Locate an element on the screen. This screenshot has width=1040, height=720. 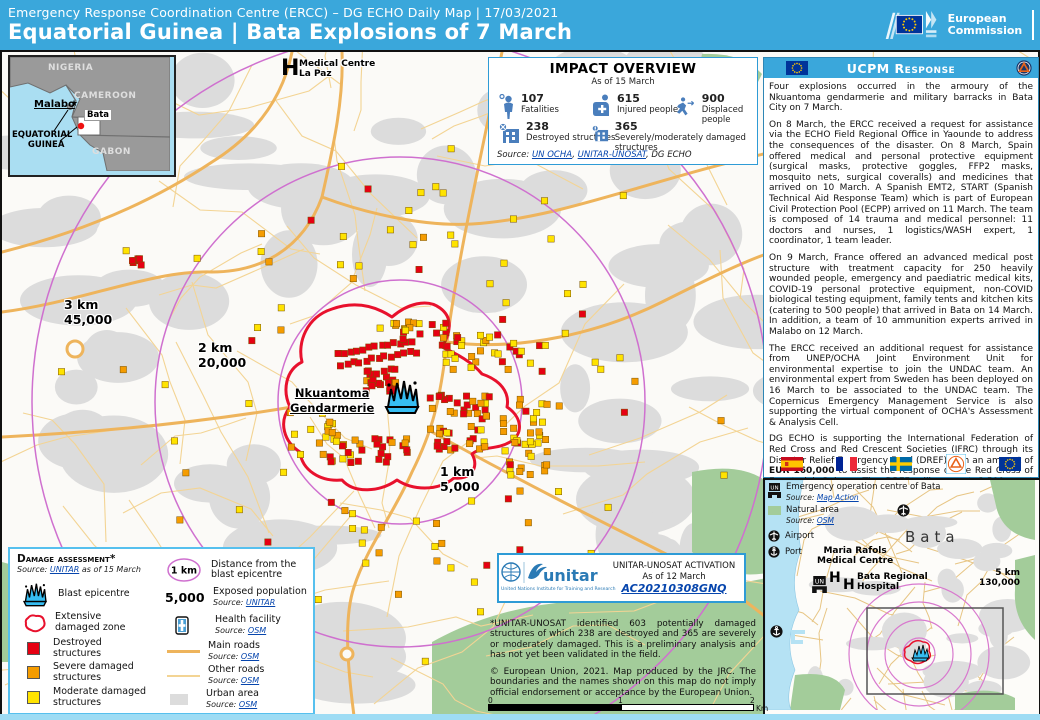
link-un-ocha: UN OCHA is located at coordinates (552, 155).